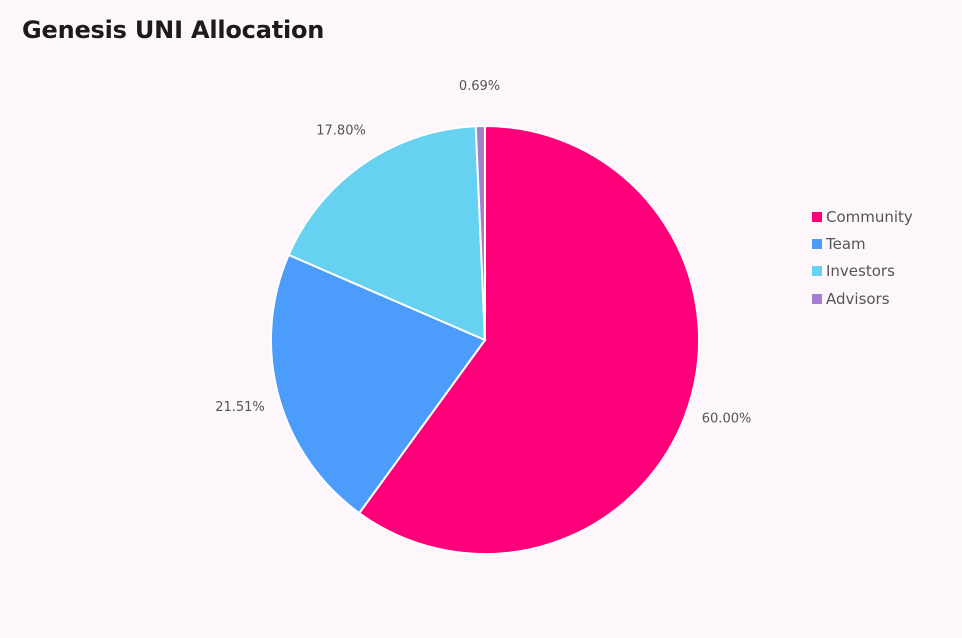 This screenshot has height=638, width=962. I want to click on legend-label-community: Community, so click(869, 216).